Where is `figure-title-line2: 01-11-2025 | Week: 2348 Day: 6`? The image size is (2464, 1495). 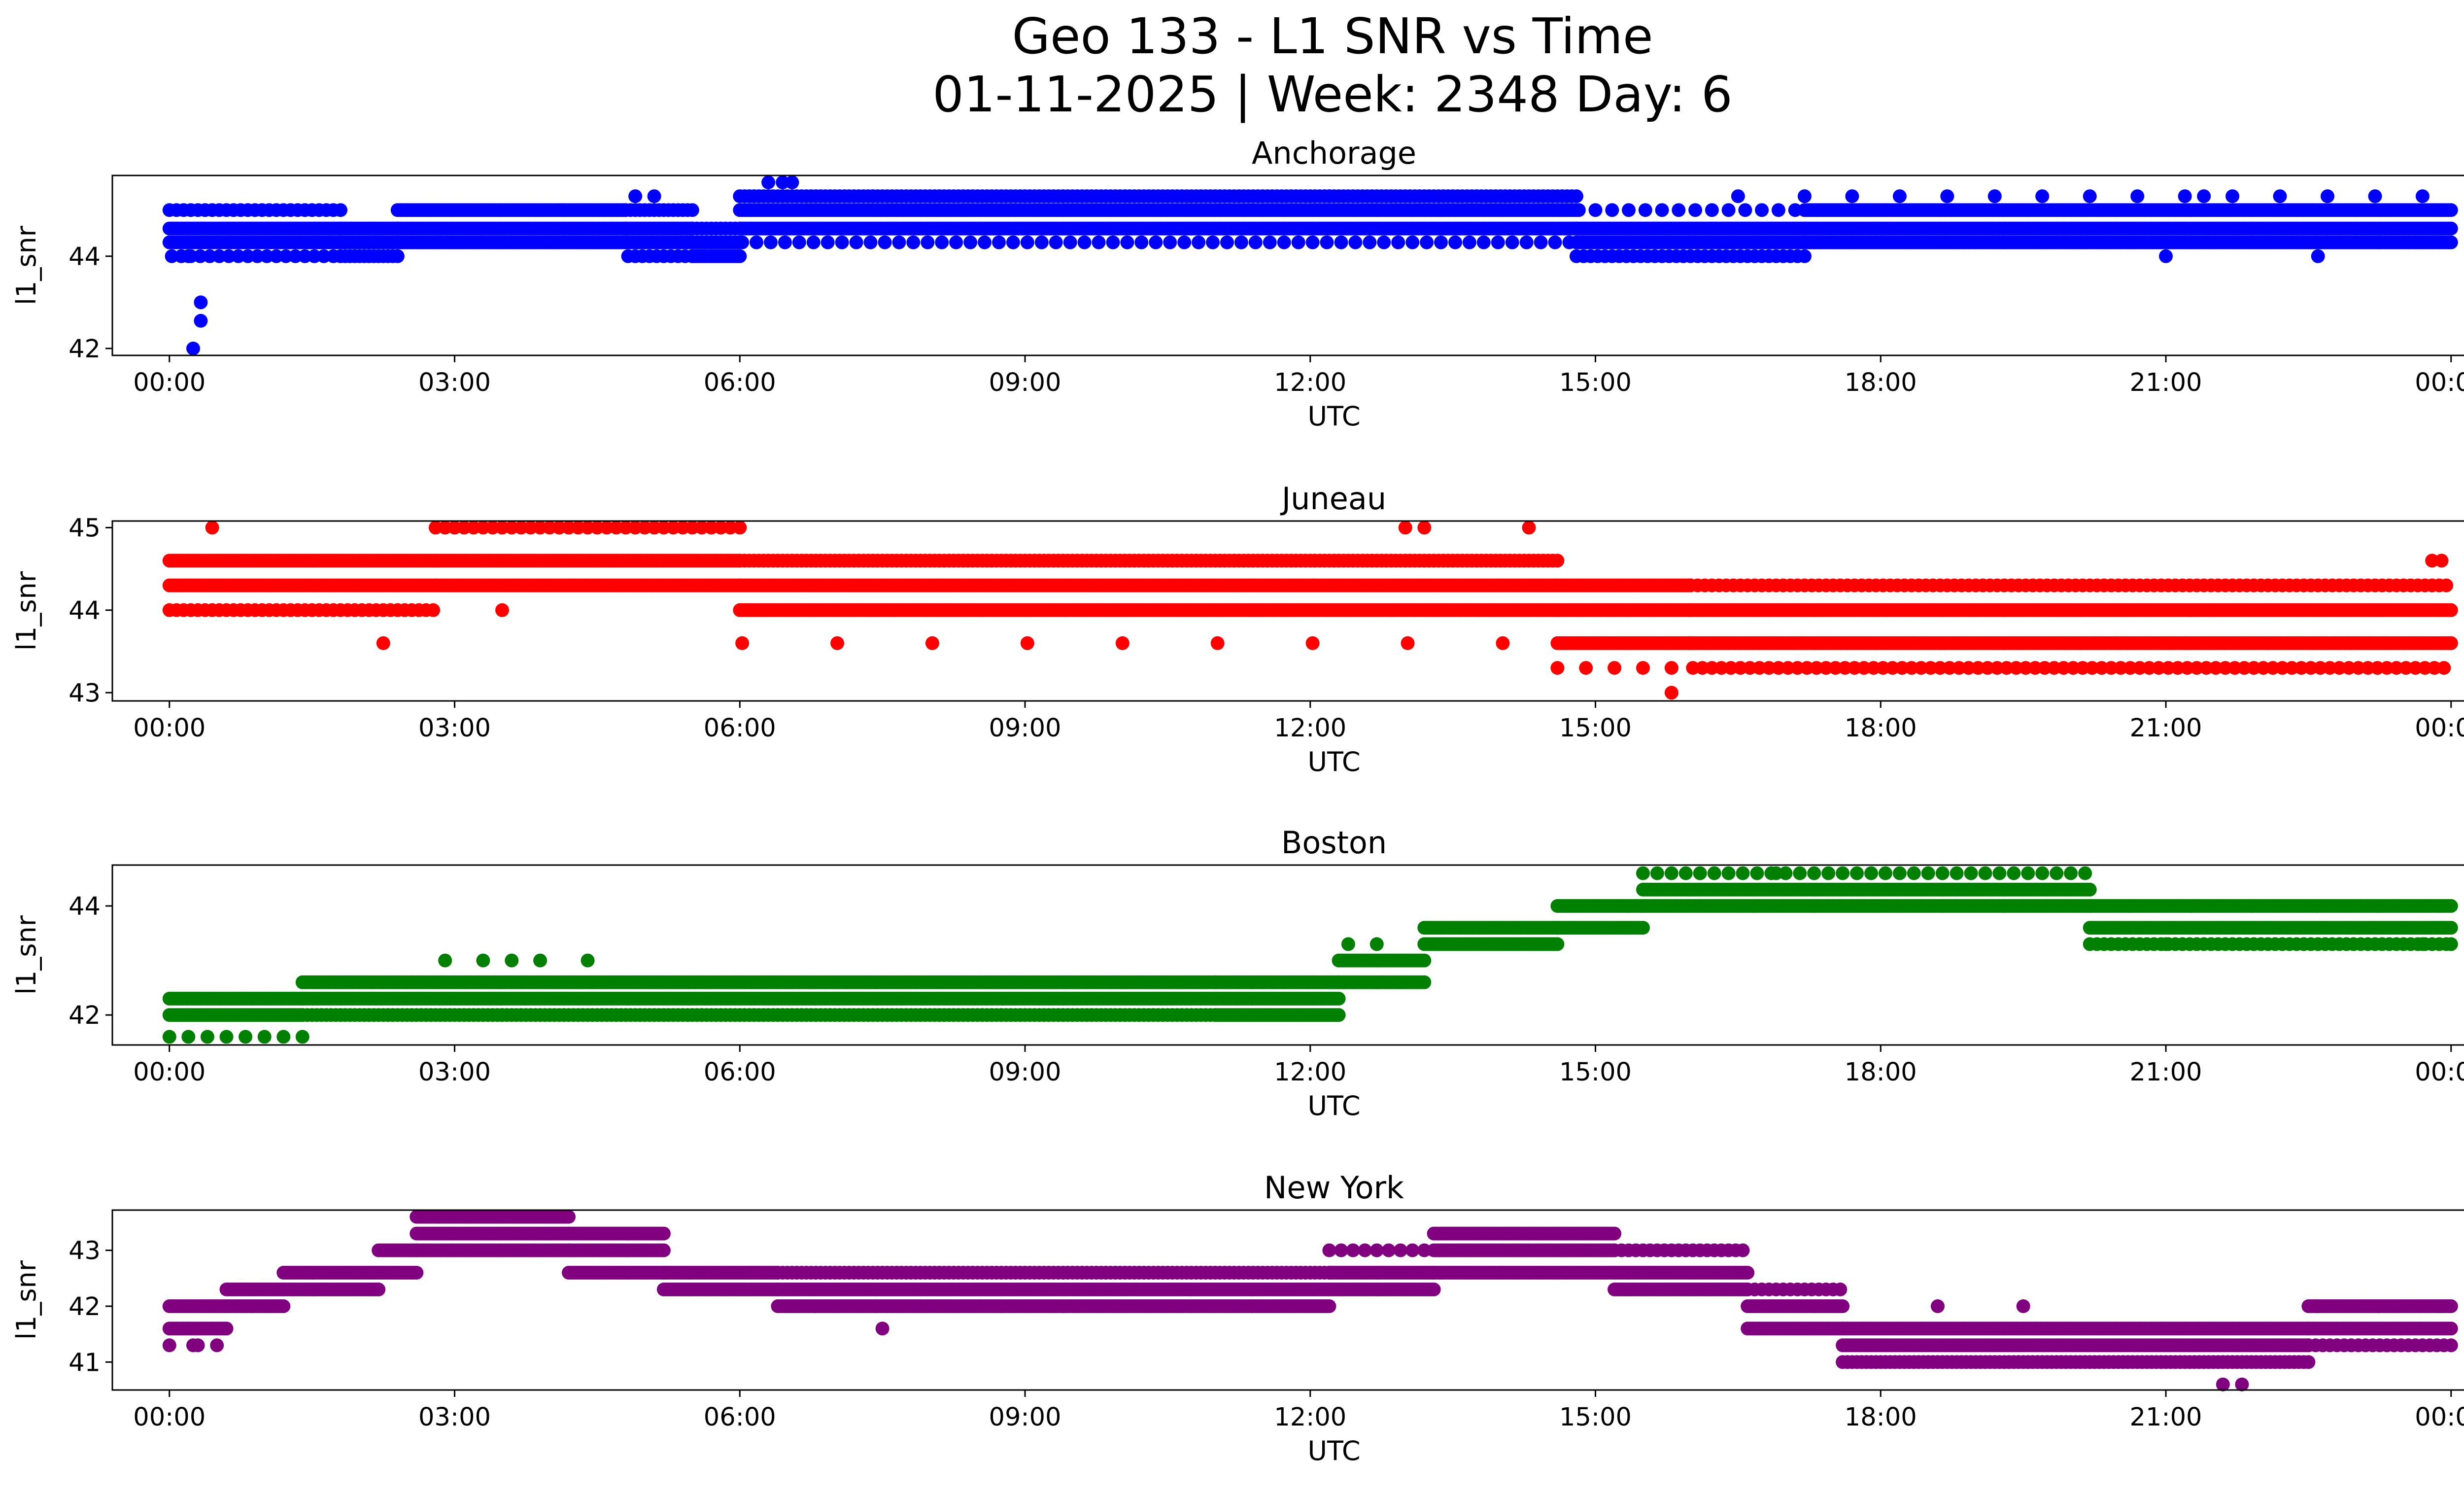
figure-title-line2: 01-11-2025 | Week: 2348 Day: 6 is located at coordinates (1332, 94).